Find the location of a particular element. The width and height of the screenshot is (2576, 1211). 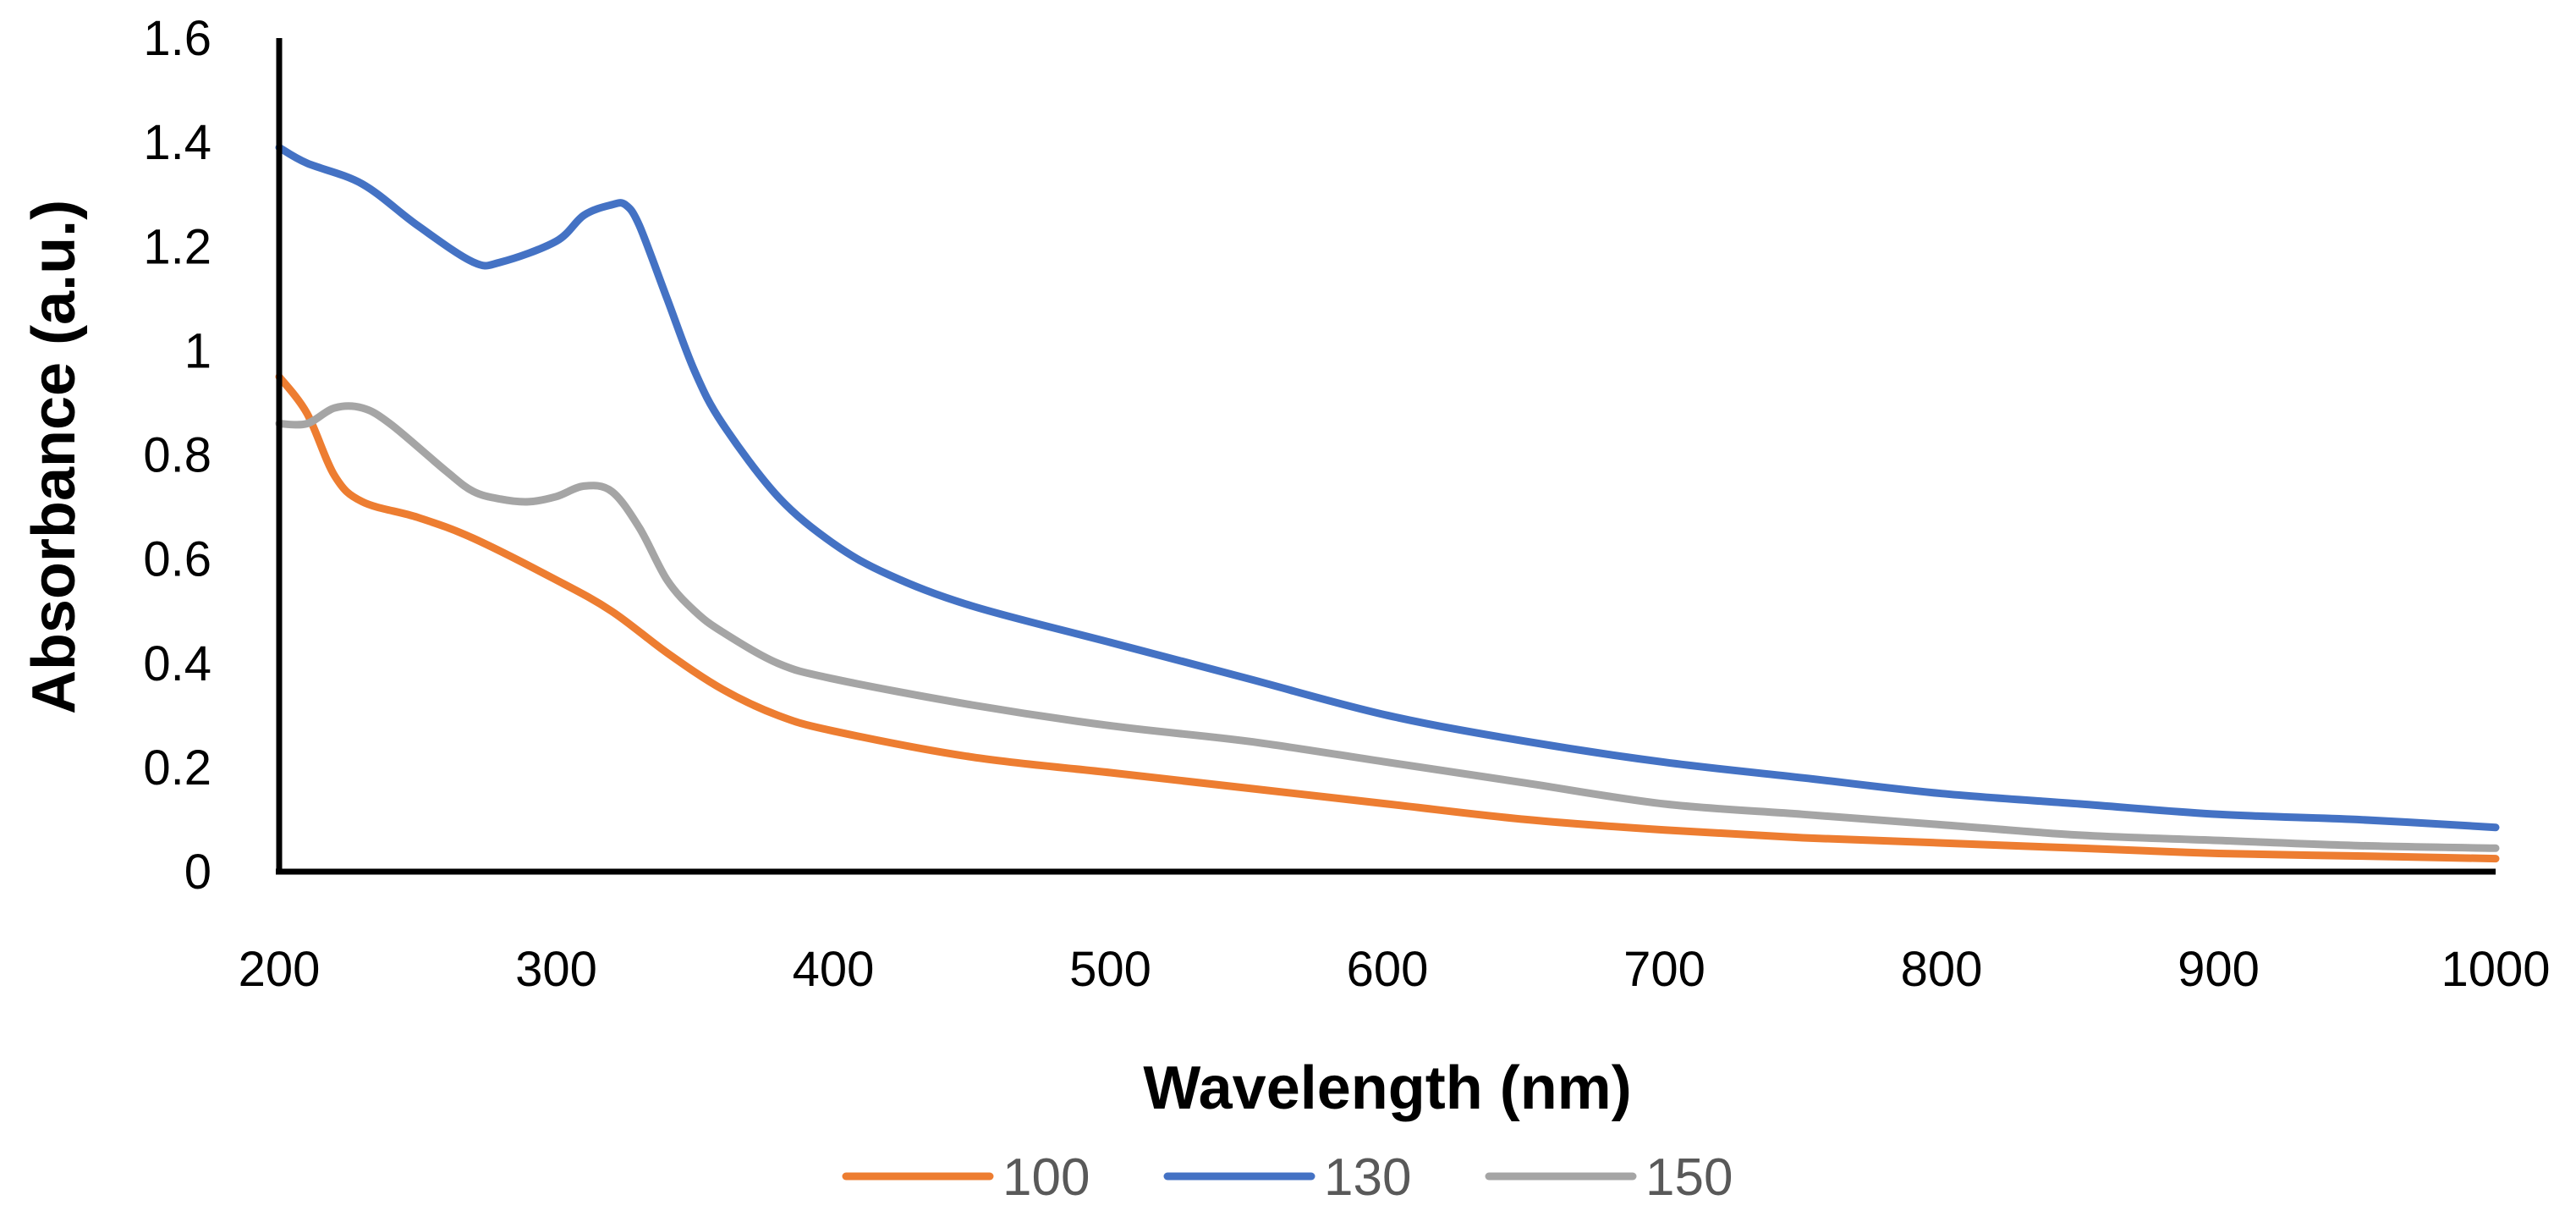

x-tick-labels: 200 300 400 500 600 700 800 900 1000 is located at coordinates (1395, 969).